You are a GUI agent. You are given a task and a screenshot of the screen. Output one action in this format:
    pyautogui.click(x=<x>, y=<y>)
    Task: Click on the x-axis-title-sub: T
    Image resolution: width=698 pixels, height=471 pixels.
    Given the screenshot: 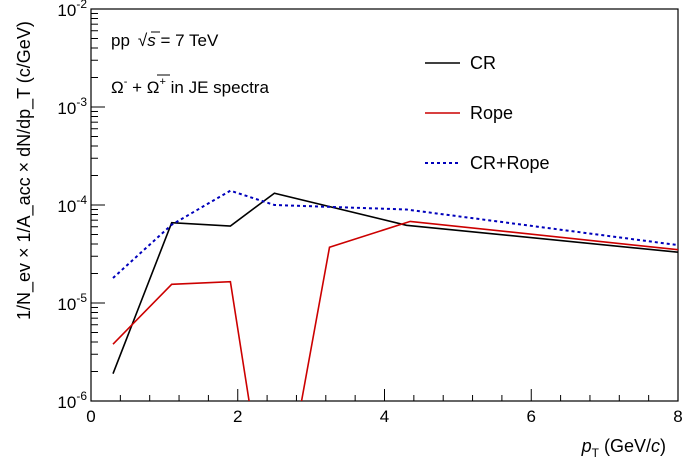 What is the action you would take?
    pyautogui.click(x=596, y=453)
    